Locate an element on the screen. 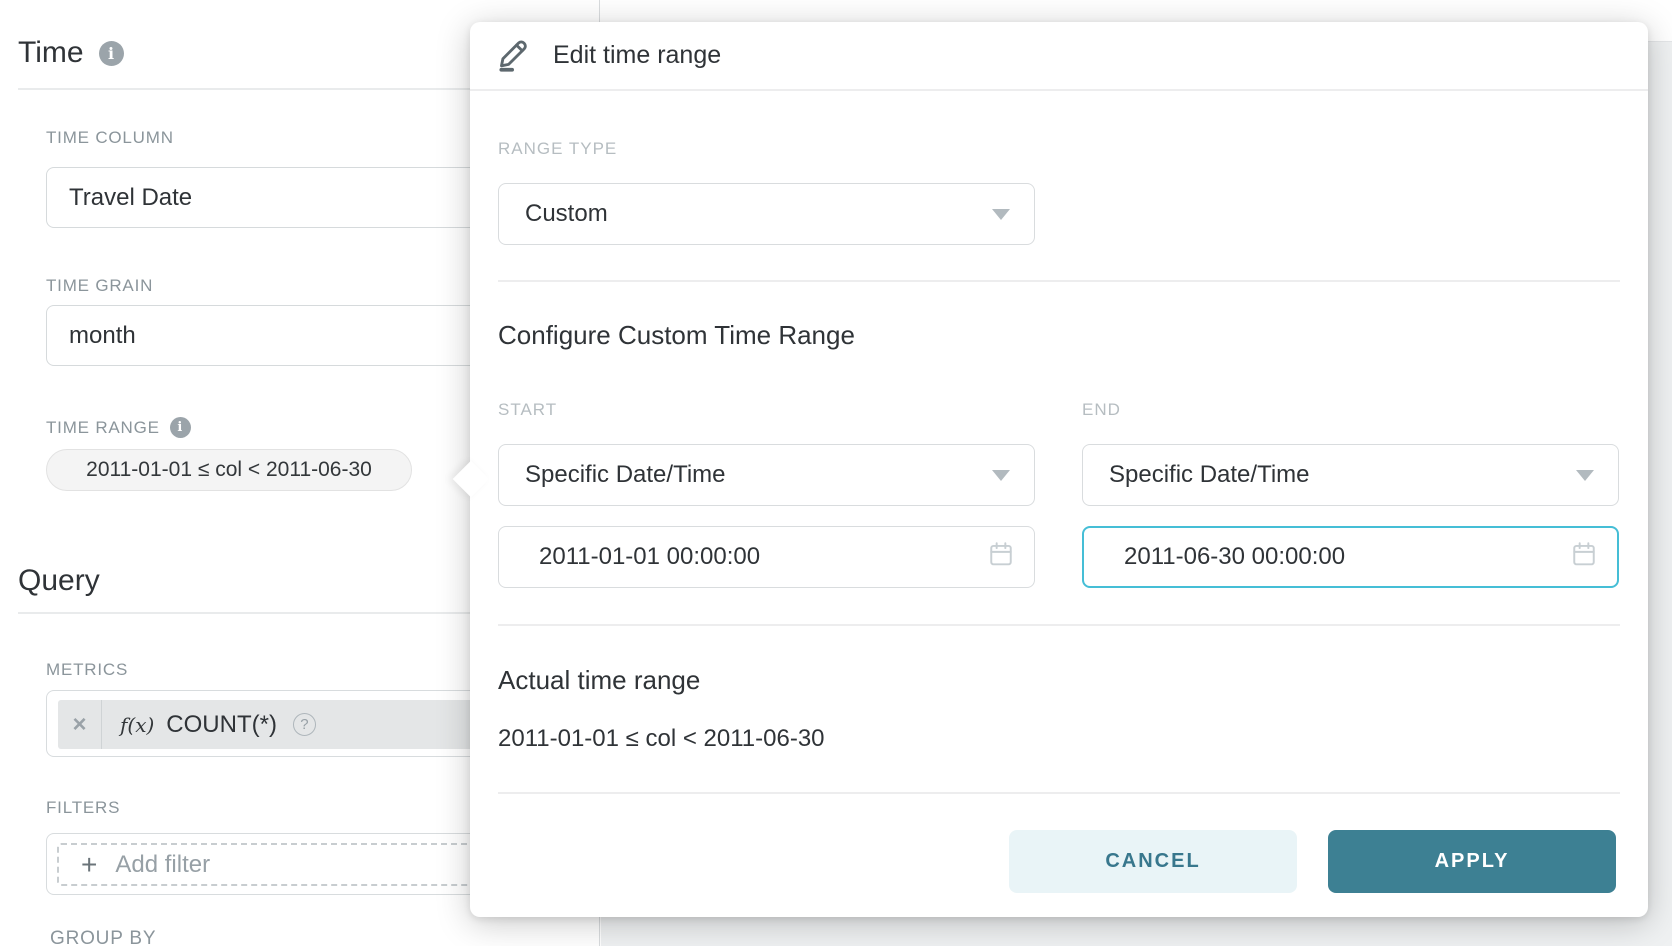 The height and width of the screenshot is (946, 1672). end-datetime-value: 2011-06-30 00:00:00 is located at coordinates (1235, 556).